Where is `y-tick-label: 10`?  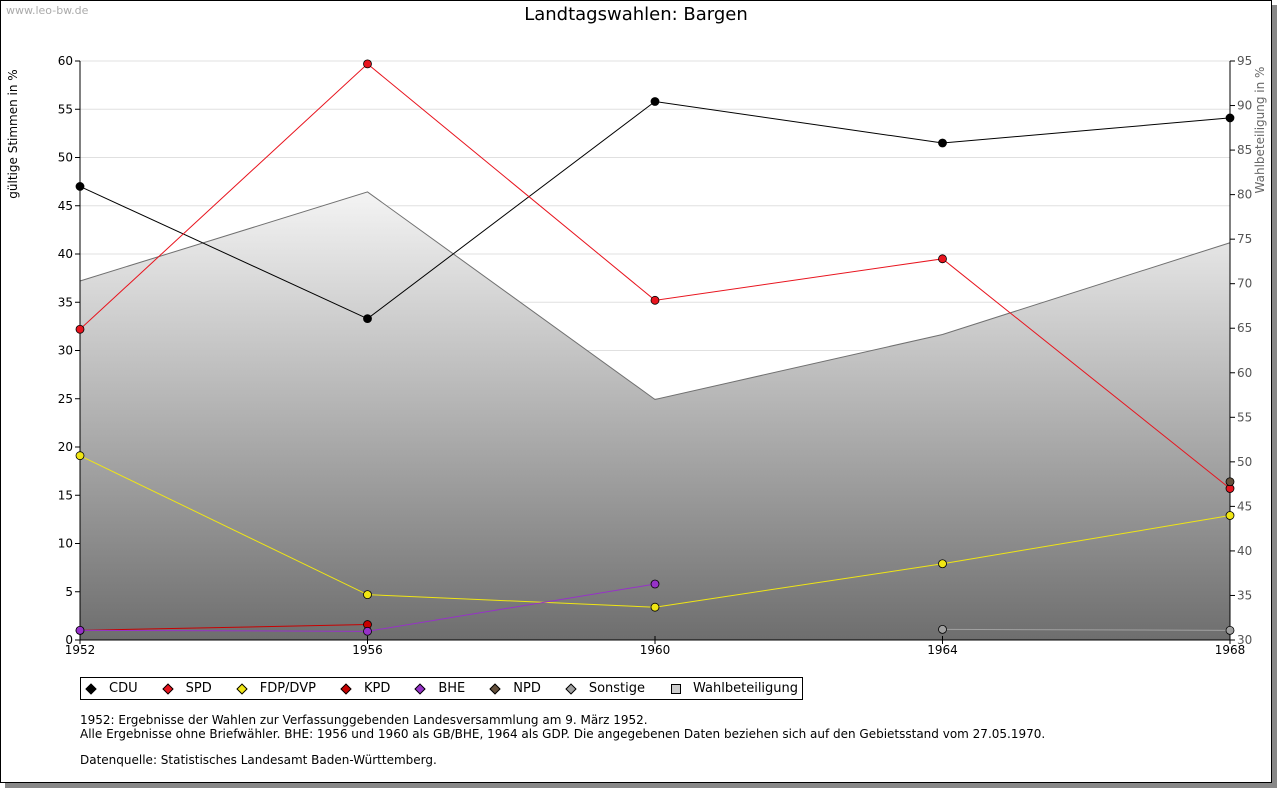 y-tick-label: 10 is located at coordinates (65, 544).